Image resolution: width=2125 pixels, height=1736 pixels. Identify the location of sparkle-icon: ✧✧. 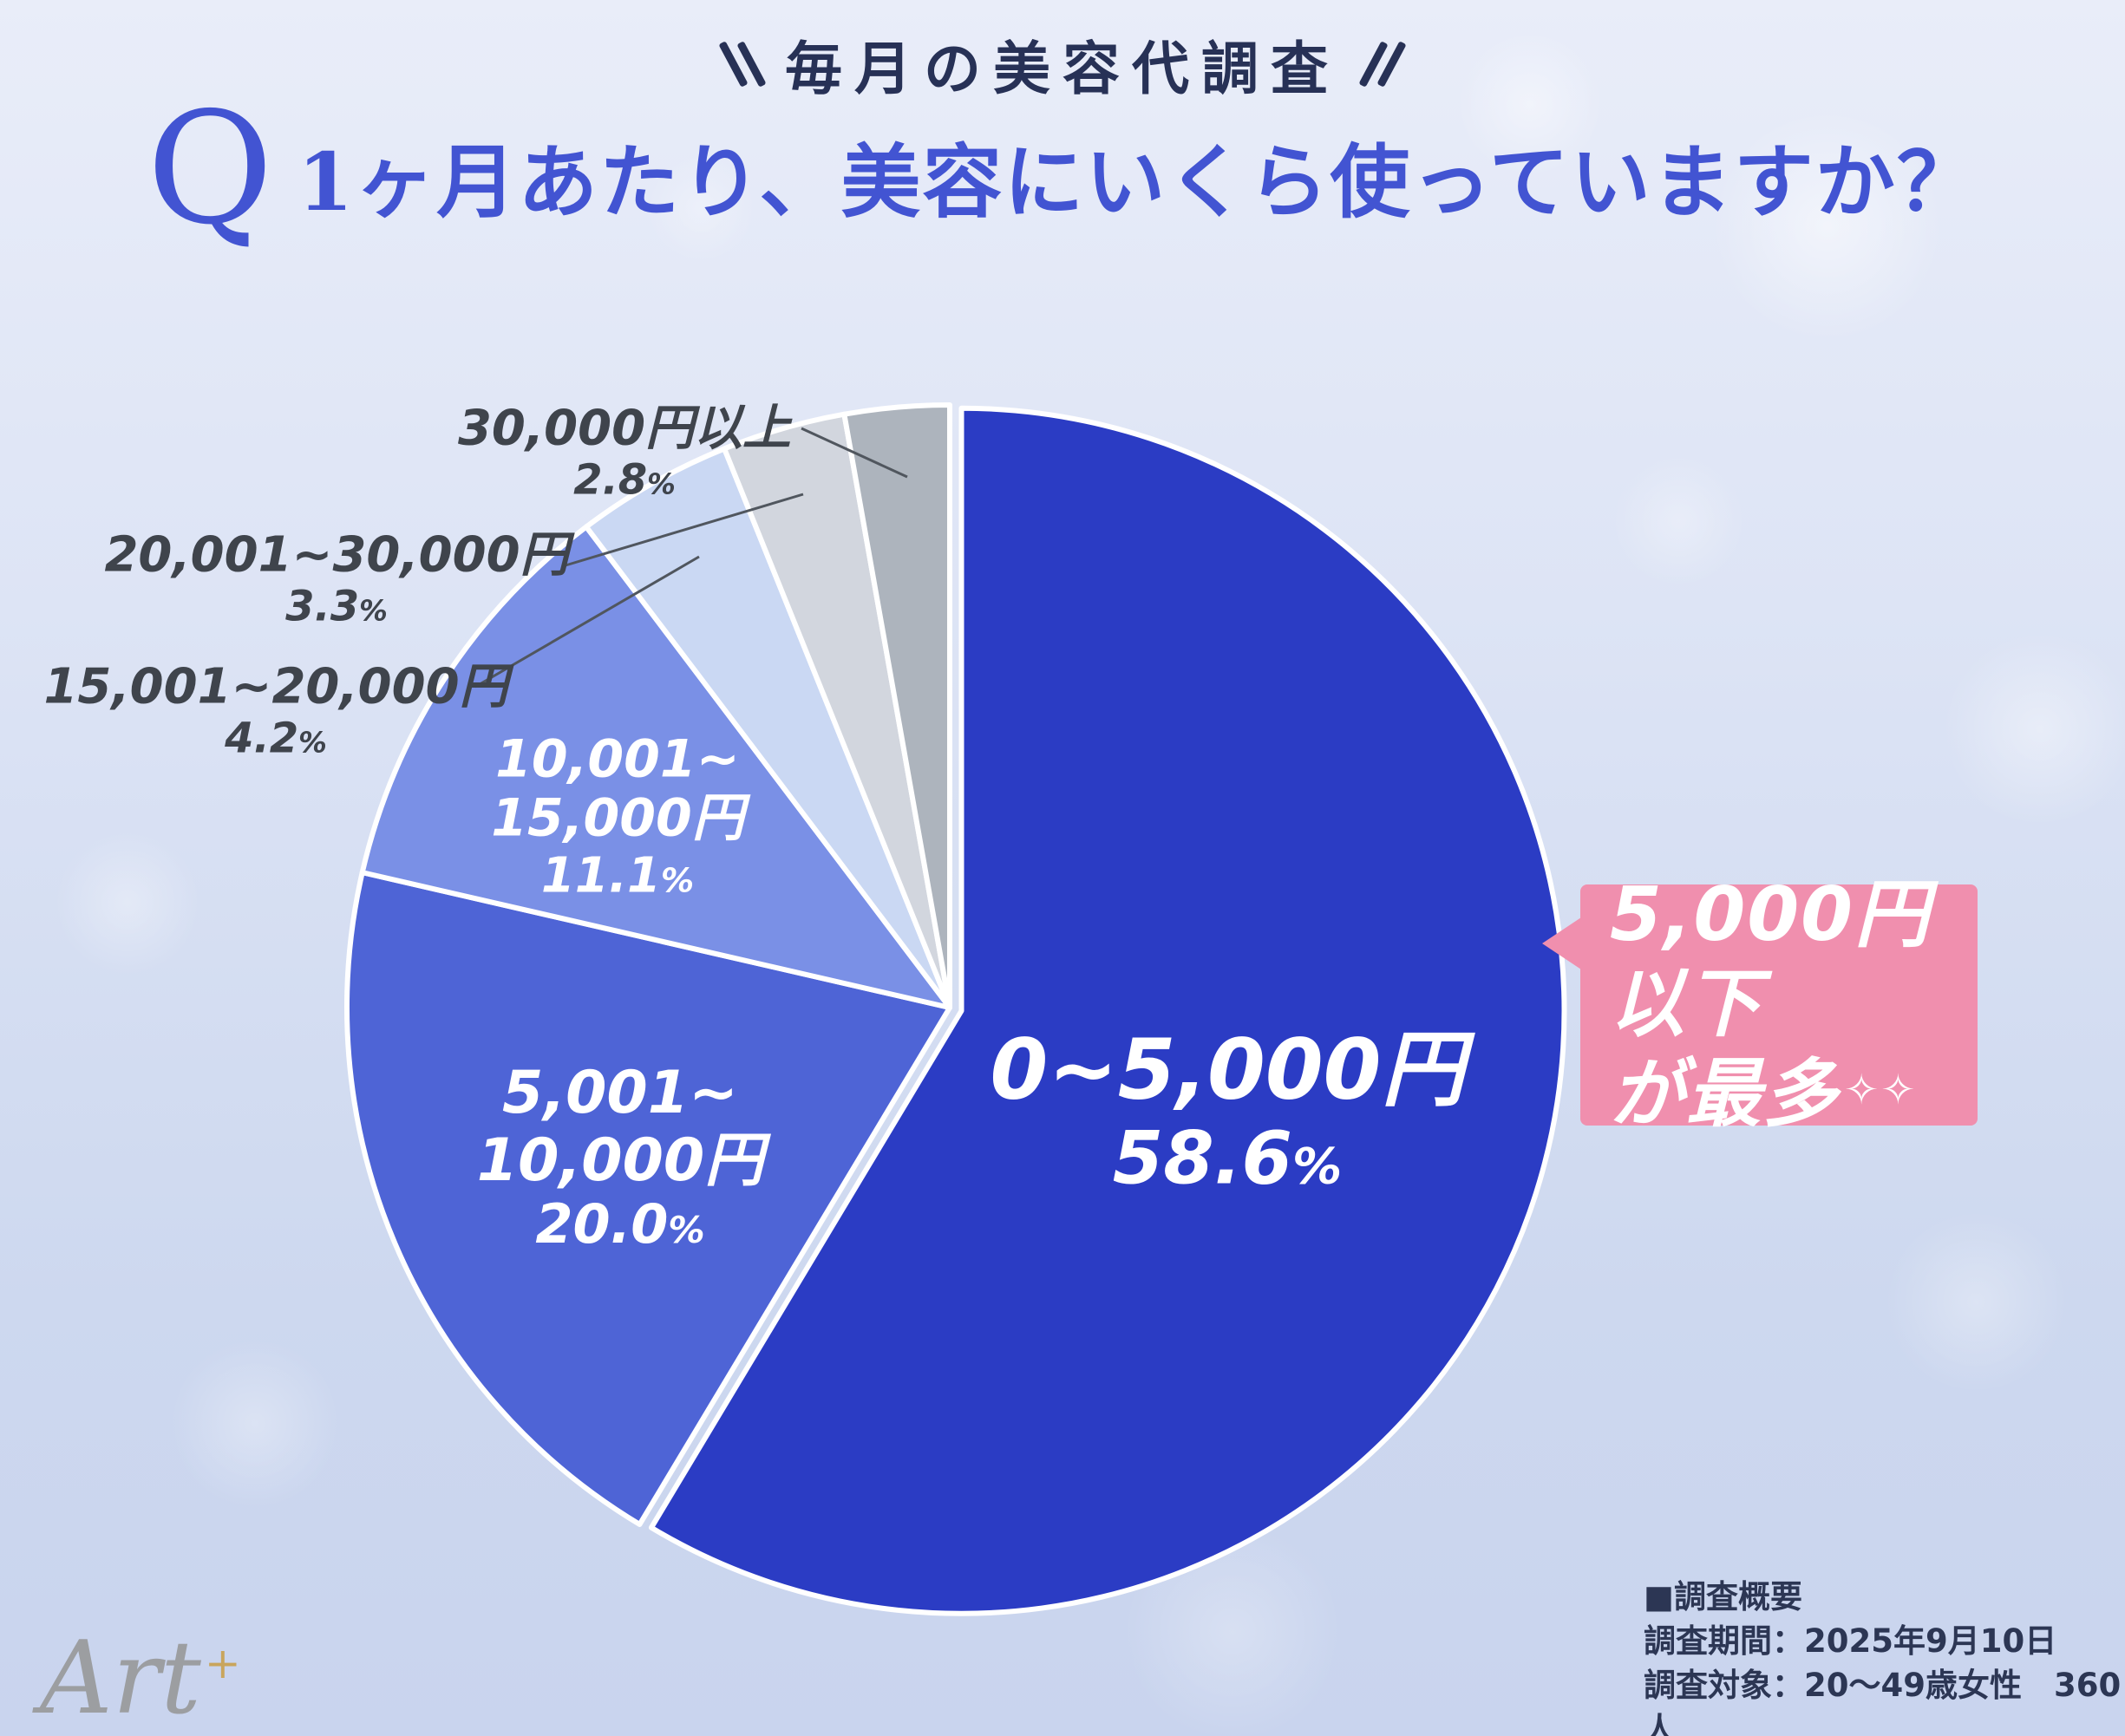
(1881, 1089).